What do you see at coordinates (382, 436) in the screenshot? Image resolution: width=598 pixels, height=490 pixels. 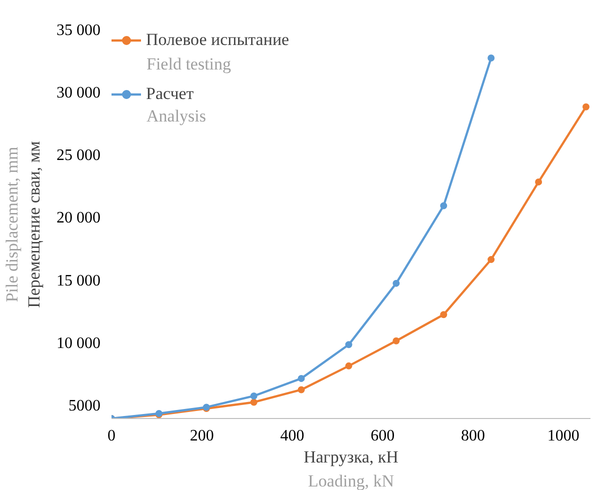 I see `x-tick-label: 600` at bounding box center [382, 436].